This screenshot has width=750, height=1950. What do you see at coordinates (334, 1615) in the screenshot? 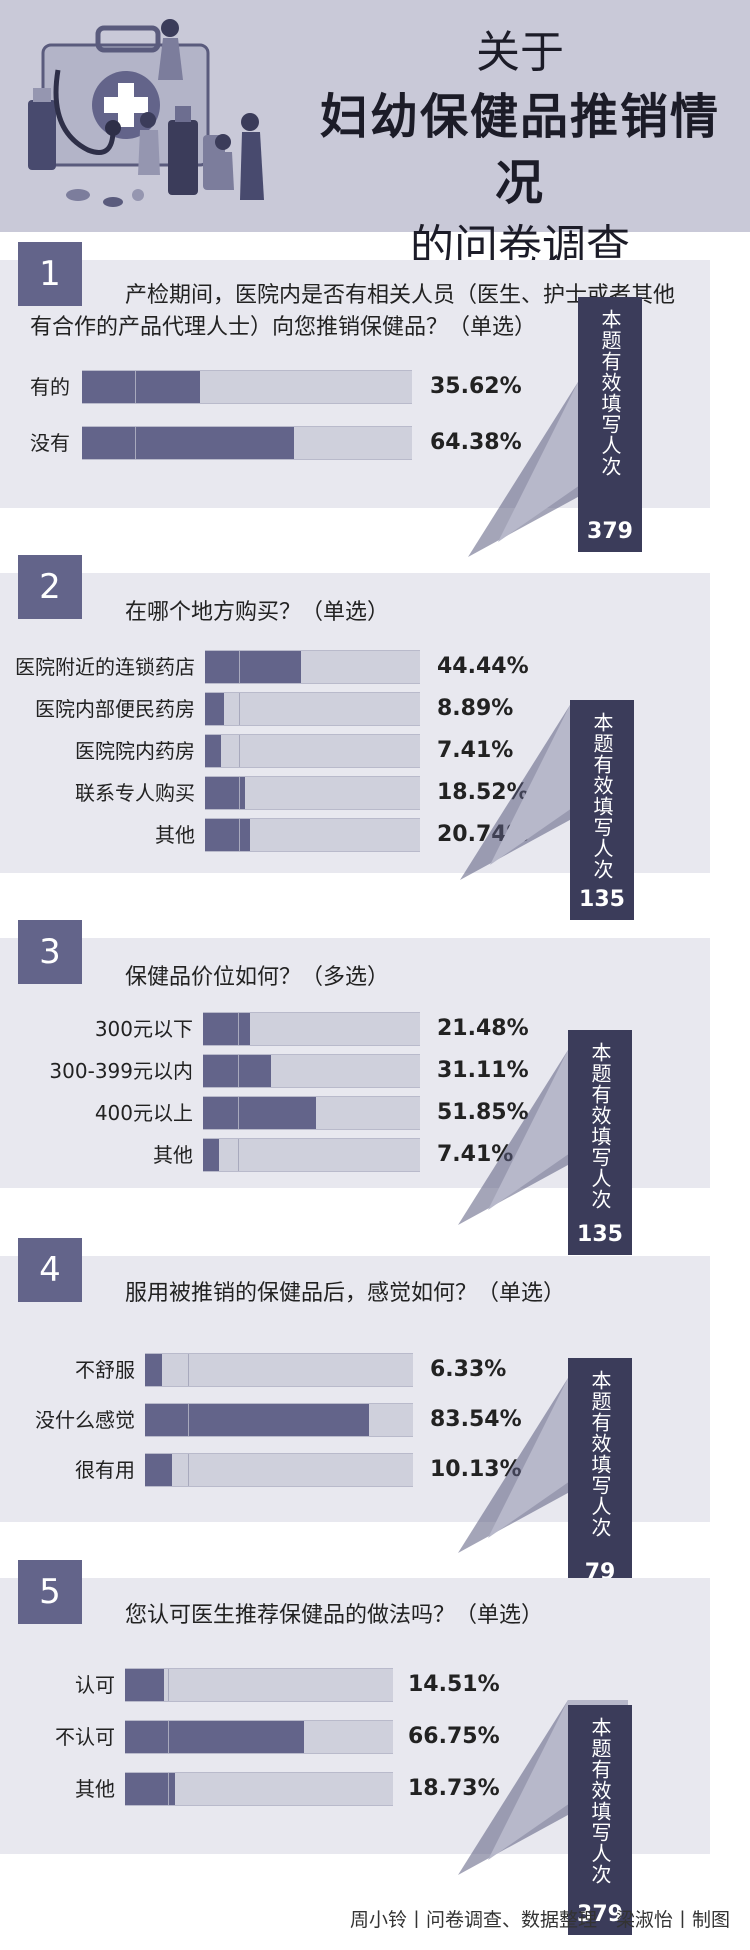
I see `question-text: 您认可医生推荐保健品的做法吗？（单选）` at bounding box center [334, 1615].